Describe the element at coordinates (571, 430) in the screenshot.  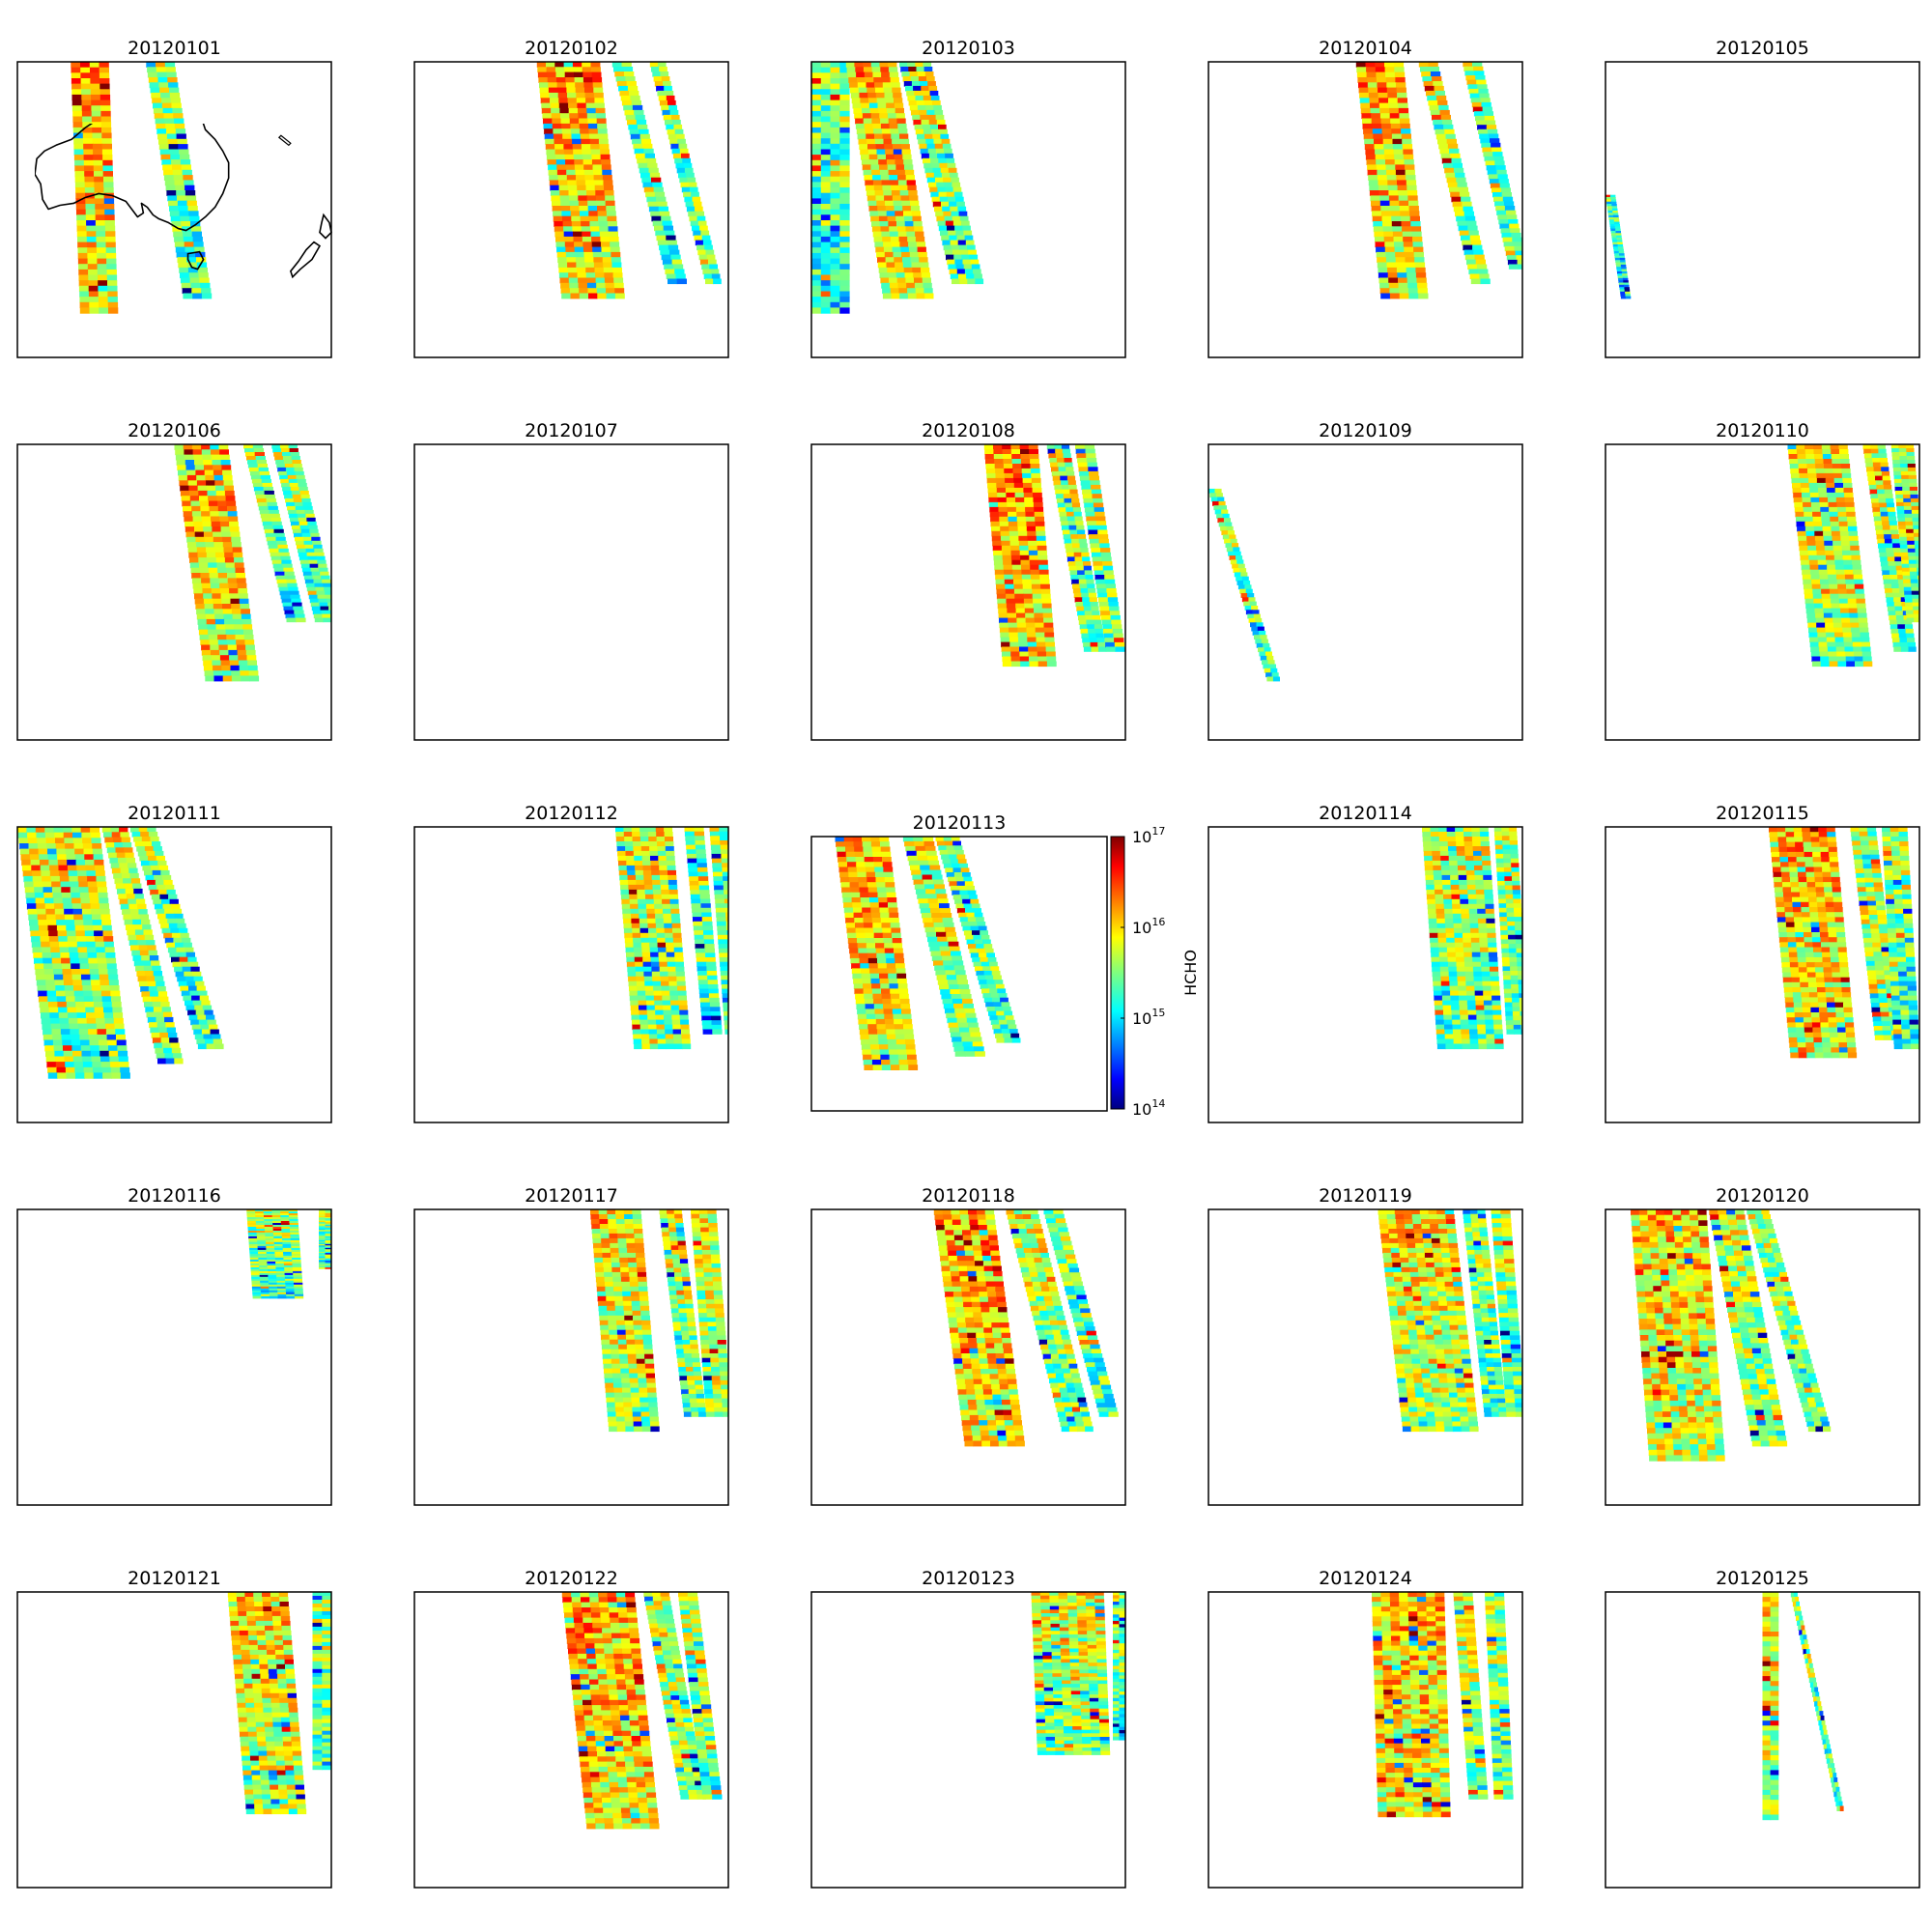
I see `panel-title: 20120107` at that location.